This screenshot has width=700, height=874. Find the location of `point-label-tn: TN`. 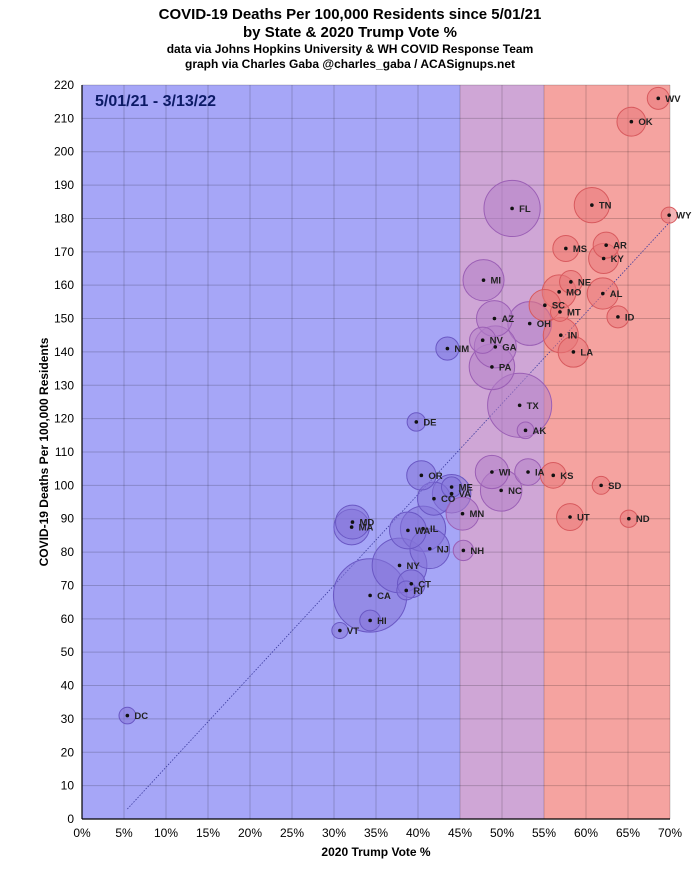

point-label-tn: TN is located at coordinates (605, 206).